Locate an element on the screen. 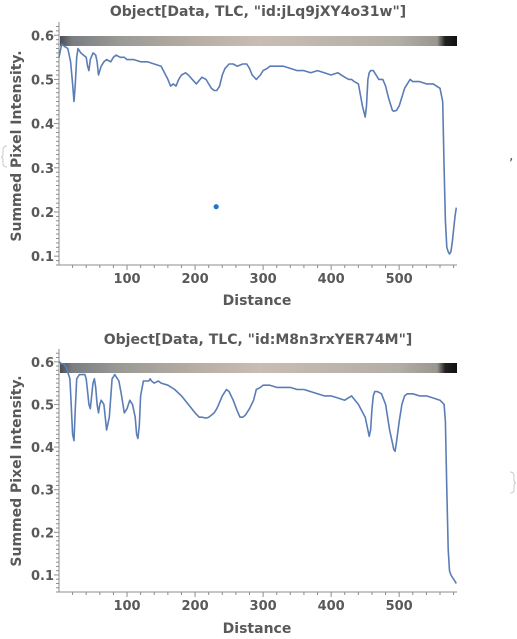 The image size is (517, 639). chart-2-y-axis-label: Summed Pixel Intensity. is located at coordinates (17, 470).